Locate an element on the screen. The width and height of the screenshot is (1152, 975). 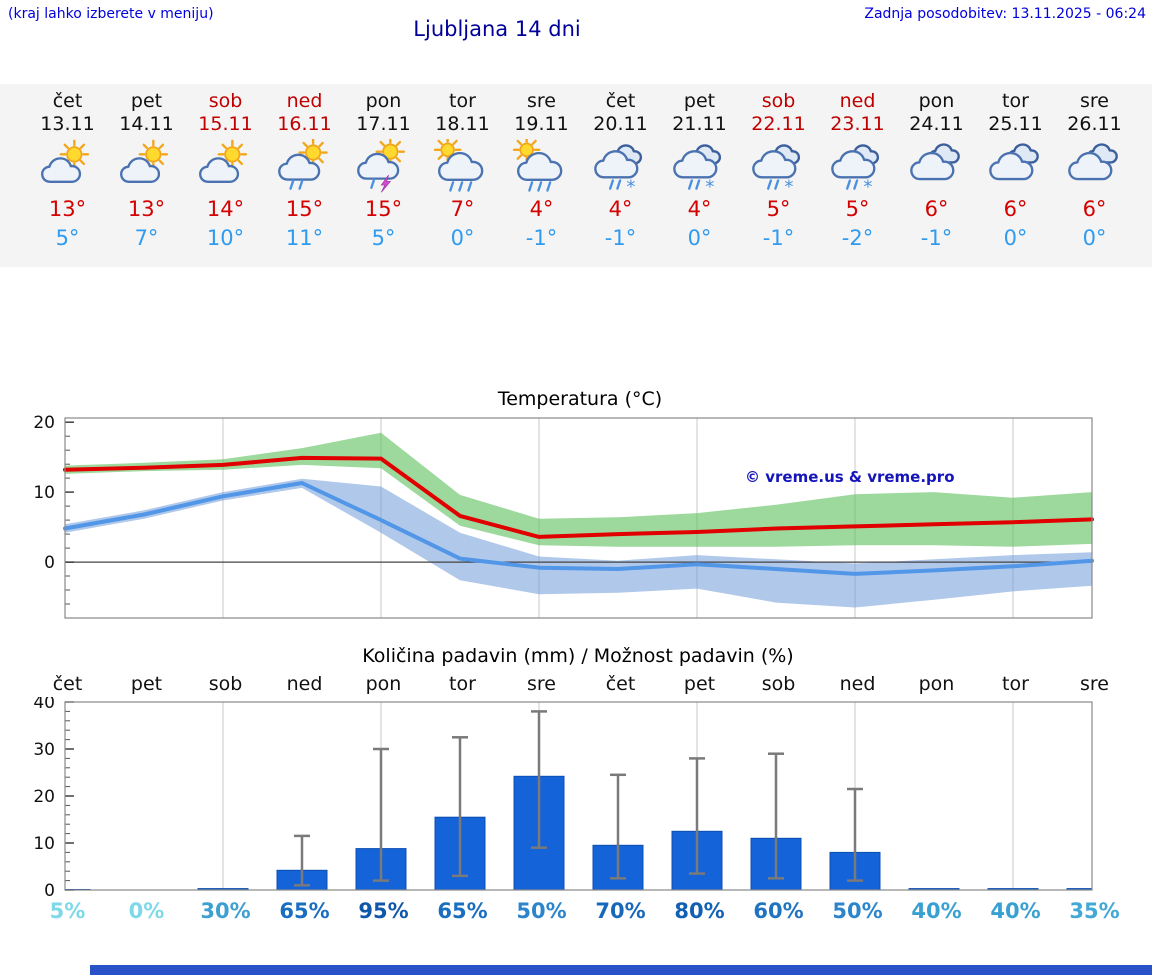
precip-probability: 35% is located at coordinates (1094, 911).